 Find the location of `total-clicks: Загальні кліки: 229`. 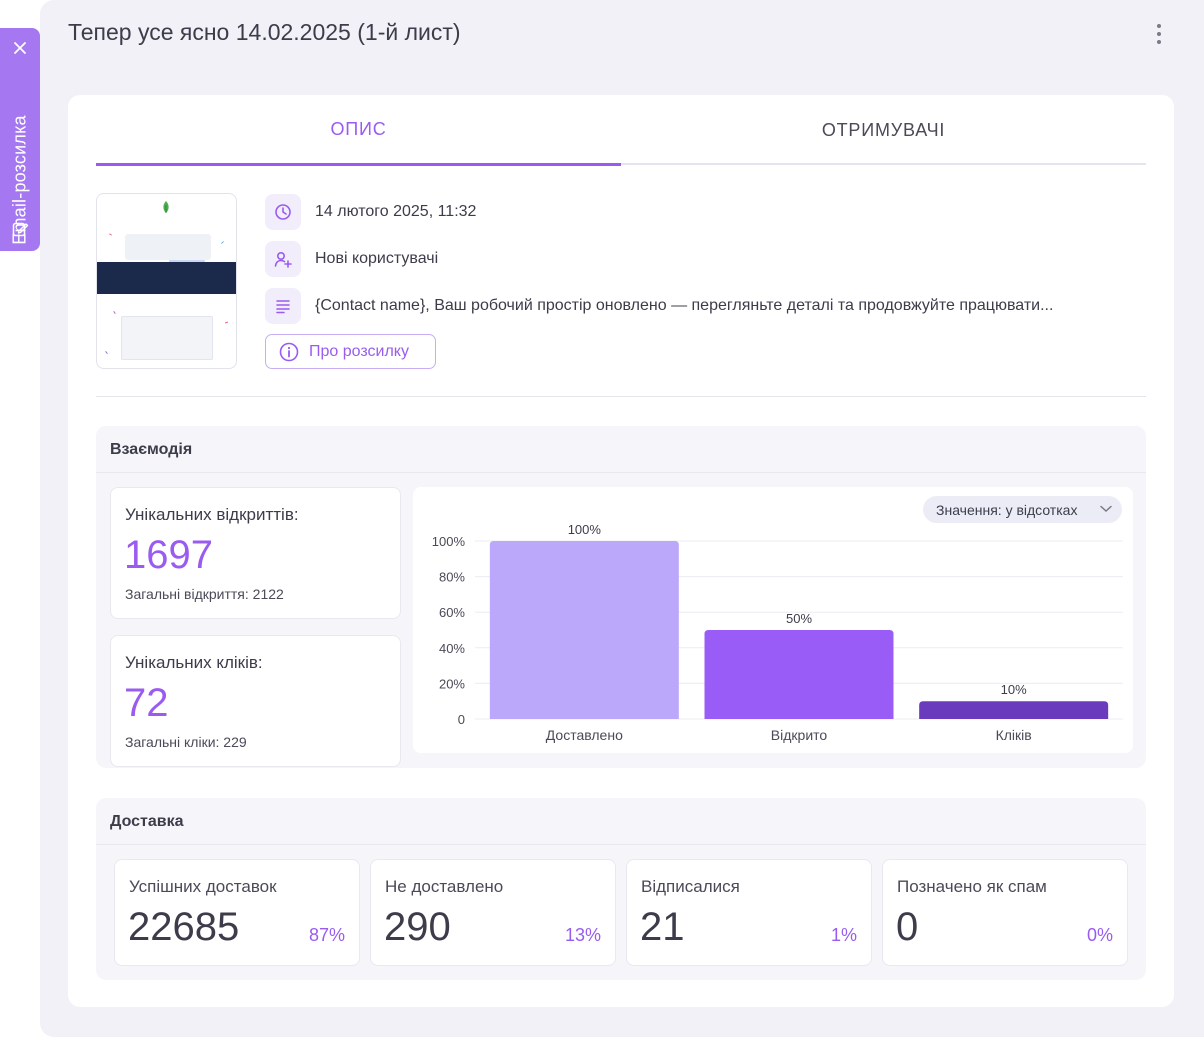

total-clicks: Загальні кліки: 229 is located at coordinates (186, 742).